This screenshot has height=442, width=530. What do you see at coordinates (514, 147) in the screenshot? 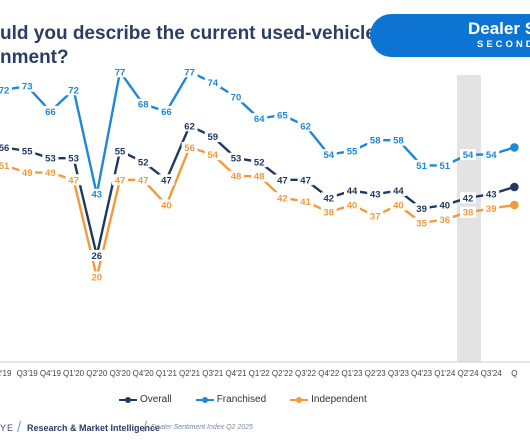
I see `data-point-franchised` at bounding box center [514, 147].